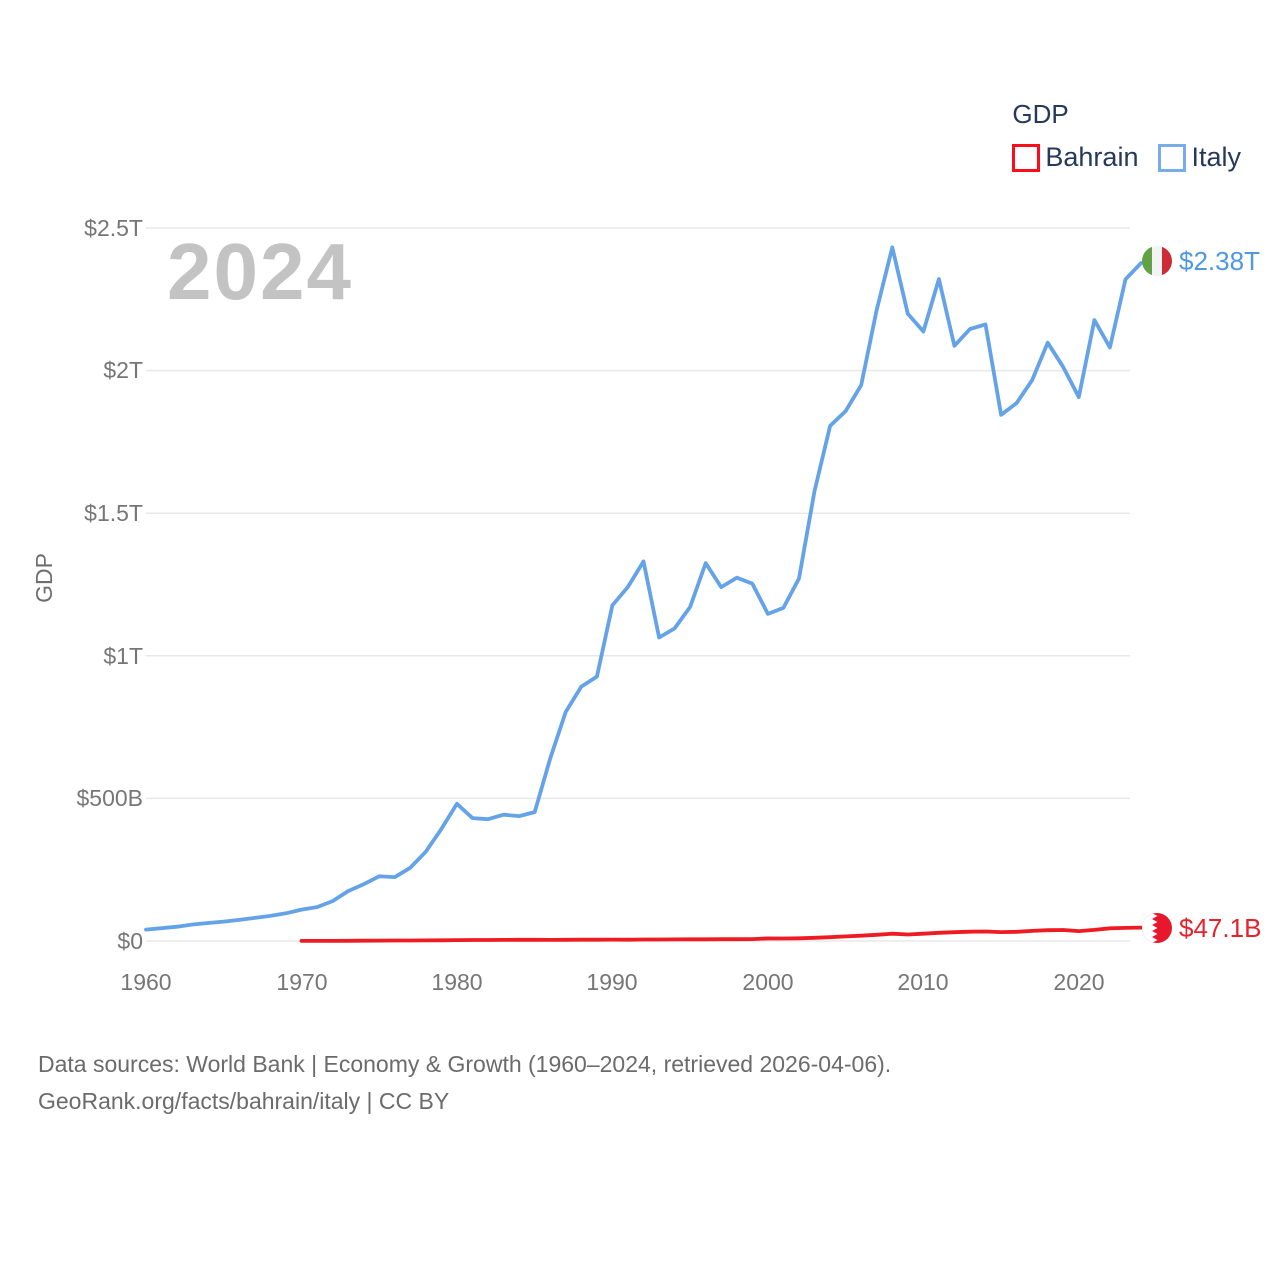  What do you see at coordinates (1040, 114) in the screenshot?
I see `legend-title: GDP` at bounding box center [1040, 114].